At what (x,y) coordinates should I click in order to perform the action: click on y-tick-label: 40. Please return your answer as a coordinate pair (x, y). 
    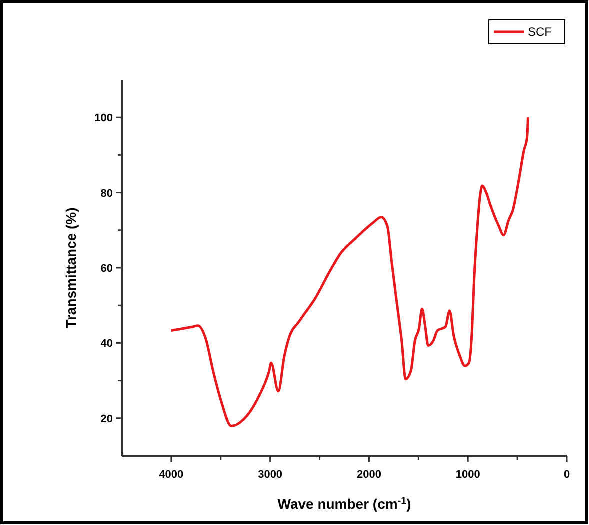
    Looking at the image, I should click on (106, 344).